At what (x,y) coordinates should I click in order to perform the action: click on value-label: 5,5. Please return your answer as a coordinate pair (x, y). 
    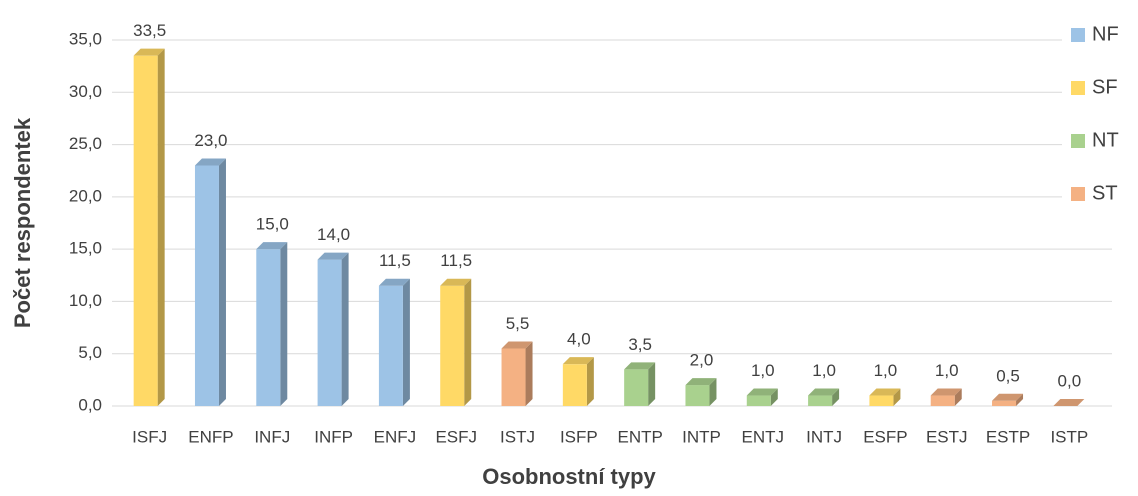
    Looking at the image, I should click on (518, 323).